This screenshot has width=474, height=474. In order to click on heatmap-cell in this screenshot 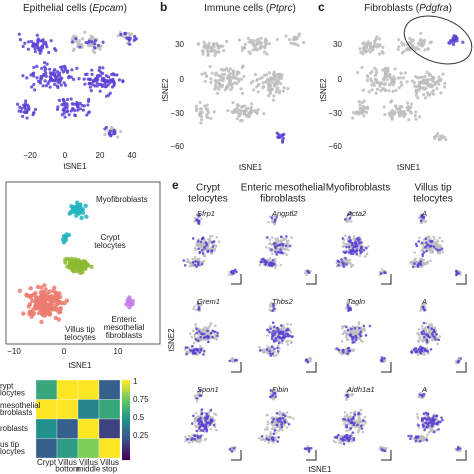, I will do `click(67, 389)`.